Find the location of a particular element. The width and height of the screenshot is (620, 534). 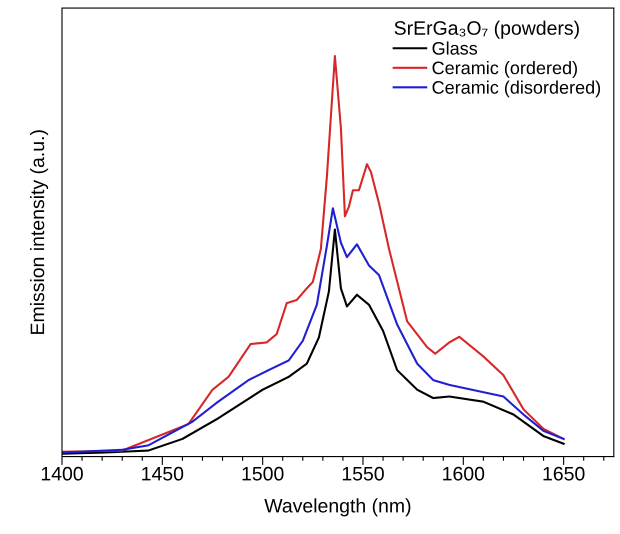

y-axis-title: Emission intensity (a.u.) is located at coordinates (39, 232).